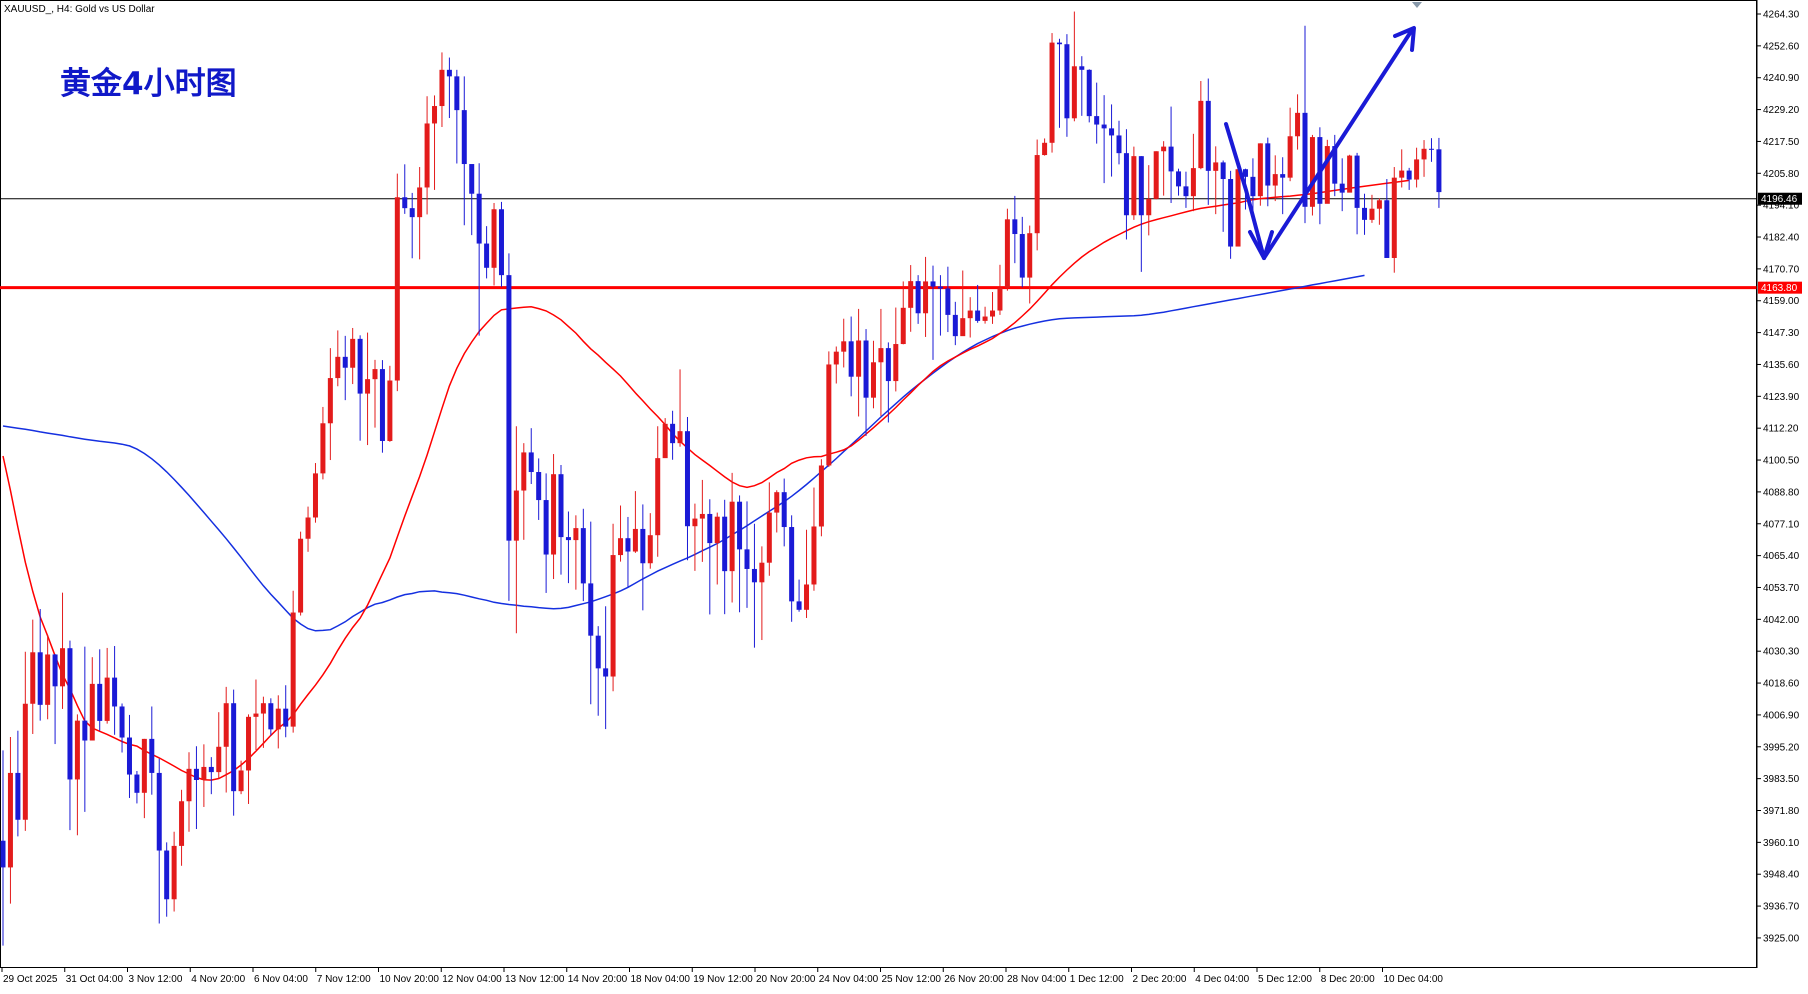  I want to click on time-tick-label: 29 Oct 2025, so click(30, 979).